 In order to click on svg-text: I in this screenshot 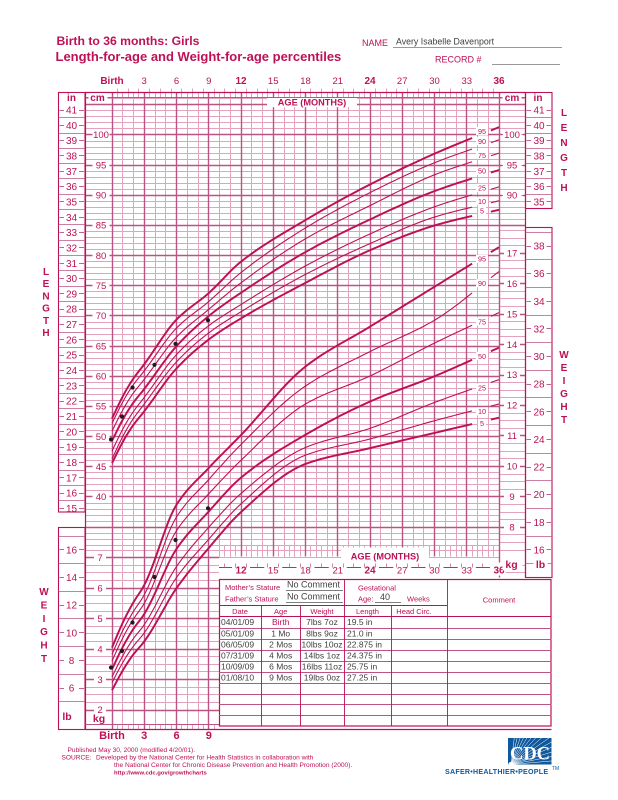, I will do `click(564, 381)`.